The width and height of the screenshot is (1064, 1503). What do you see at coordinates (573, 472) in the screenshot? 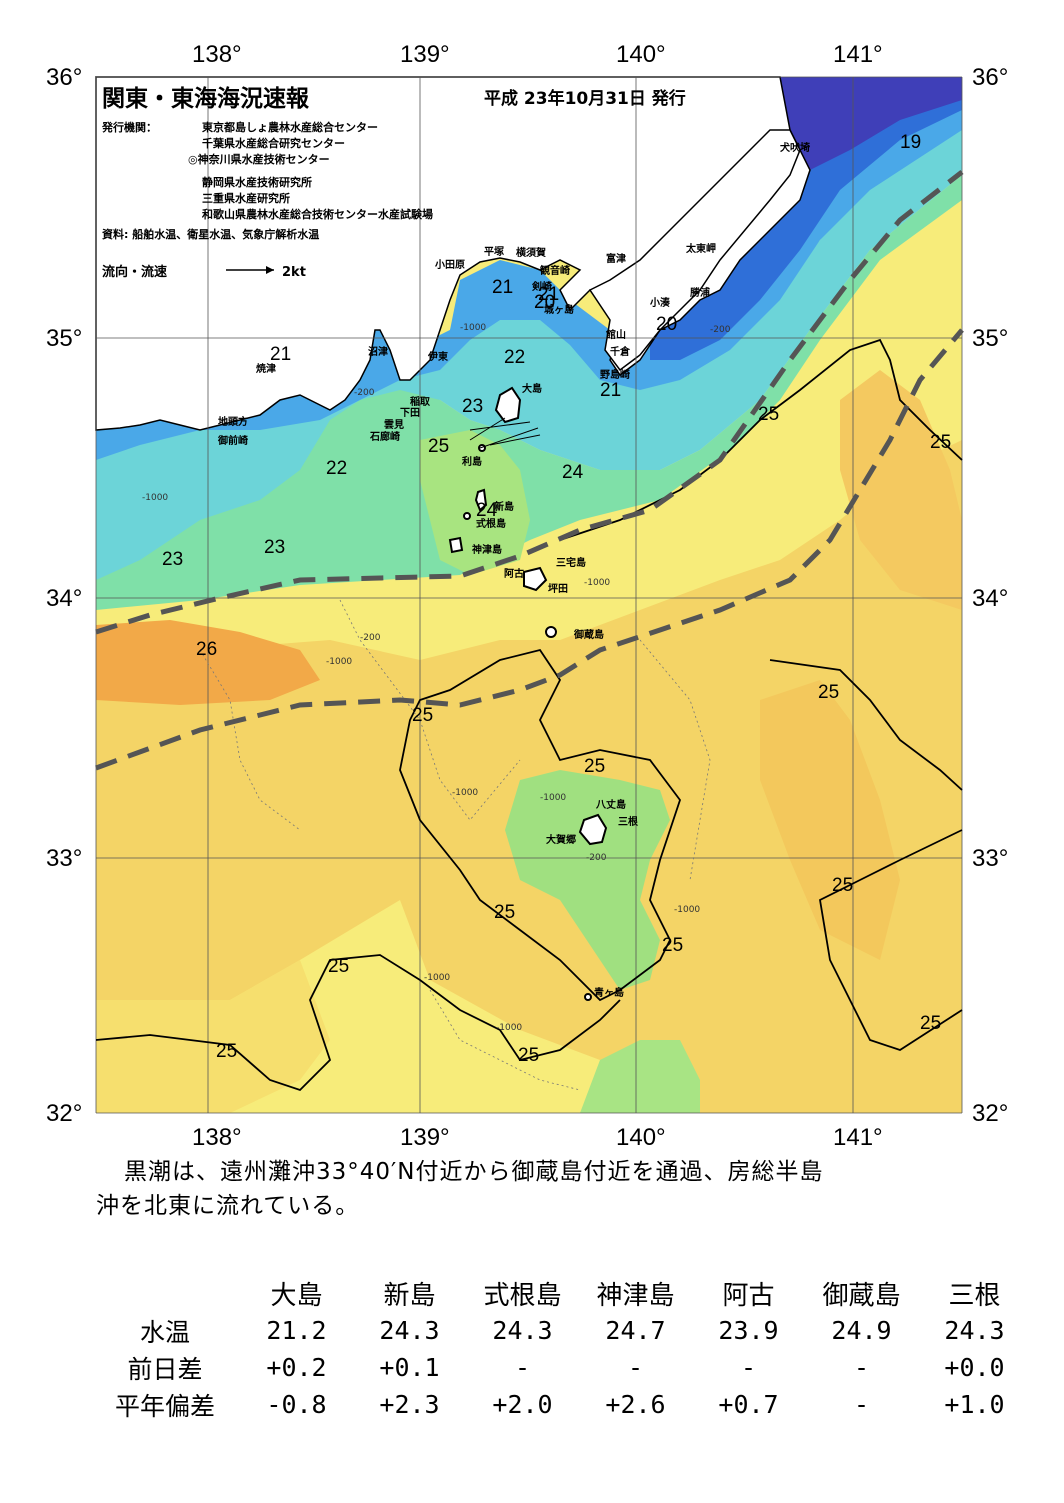
I see `isotherm-label: 24` at bounding box center [573, 472].